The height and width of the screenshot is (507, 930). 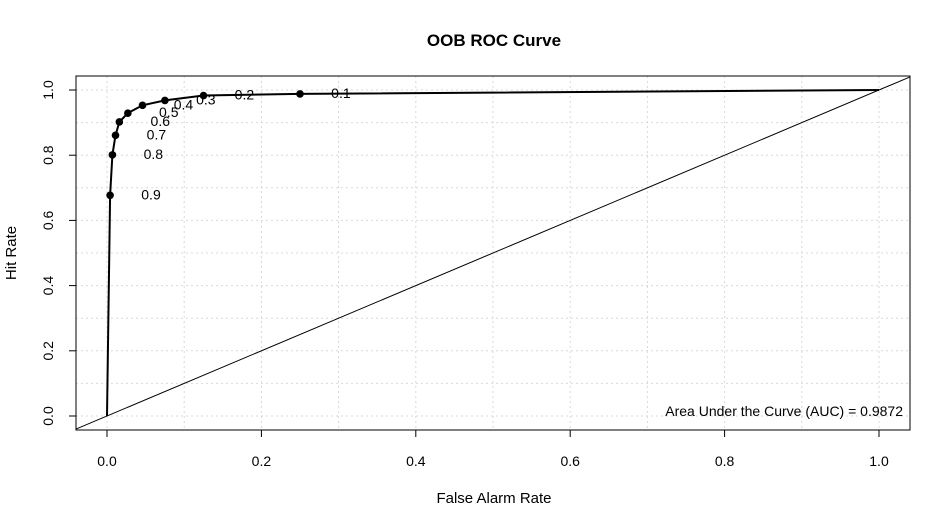 I want to click on threshold-label: 0.8, so click(x=154, y=154).